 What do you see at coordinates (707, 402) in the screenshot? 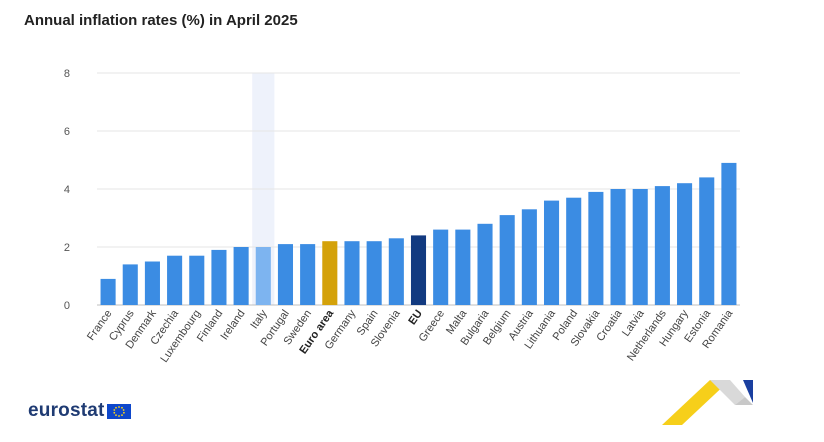
I see `corner-decoration-icon` at bounding box center [707, 402].